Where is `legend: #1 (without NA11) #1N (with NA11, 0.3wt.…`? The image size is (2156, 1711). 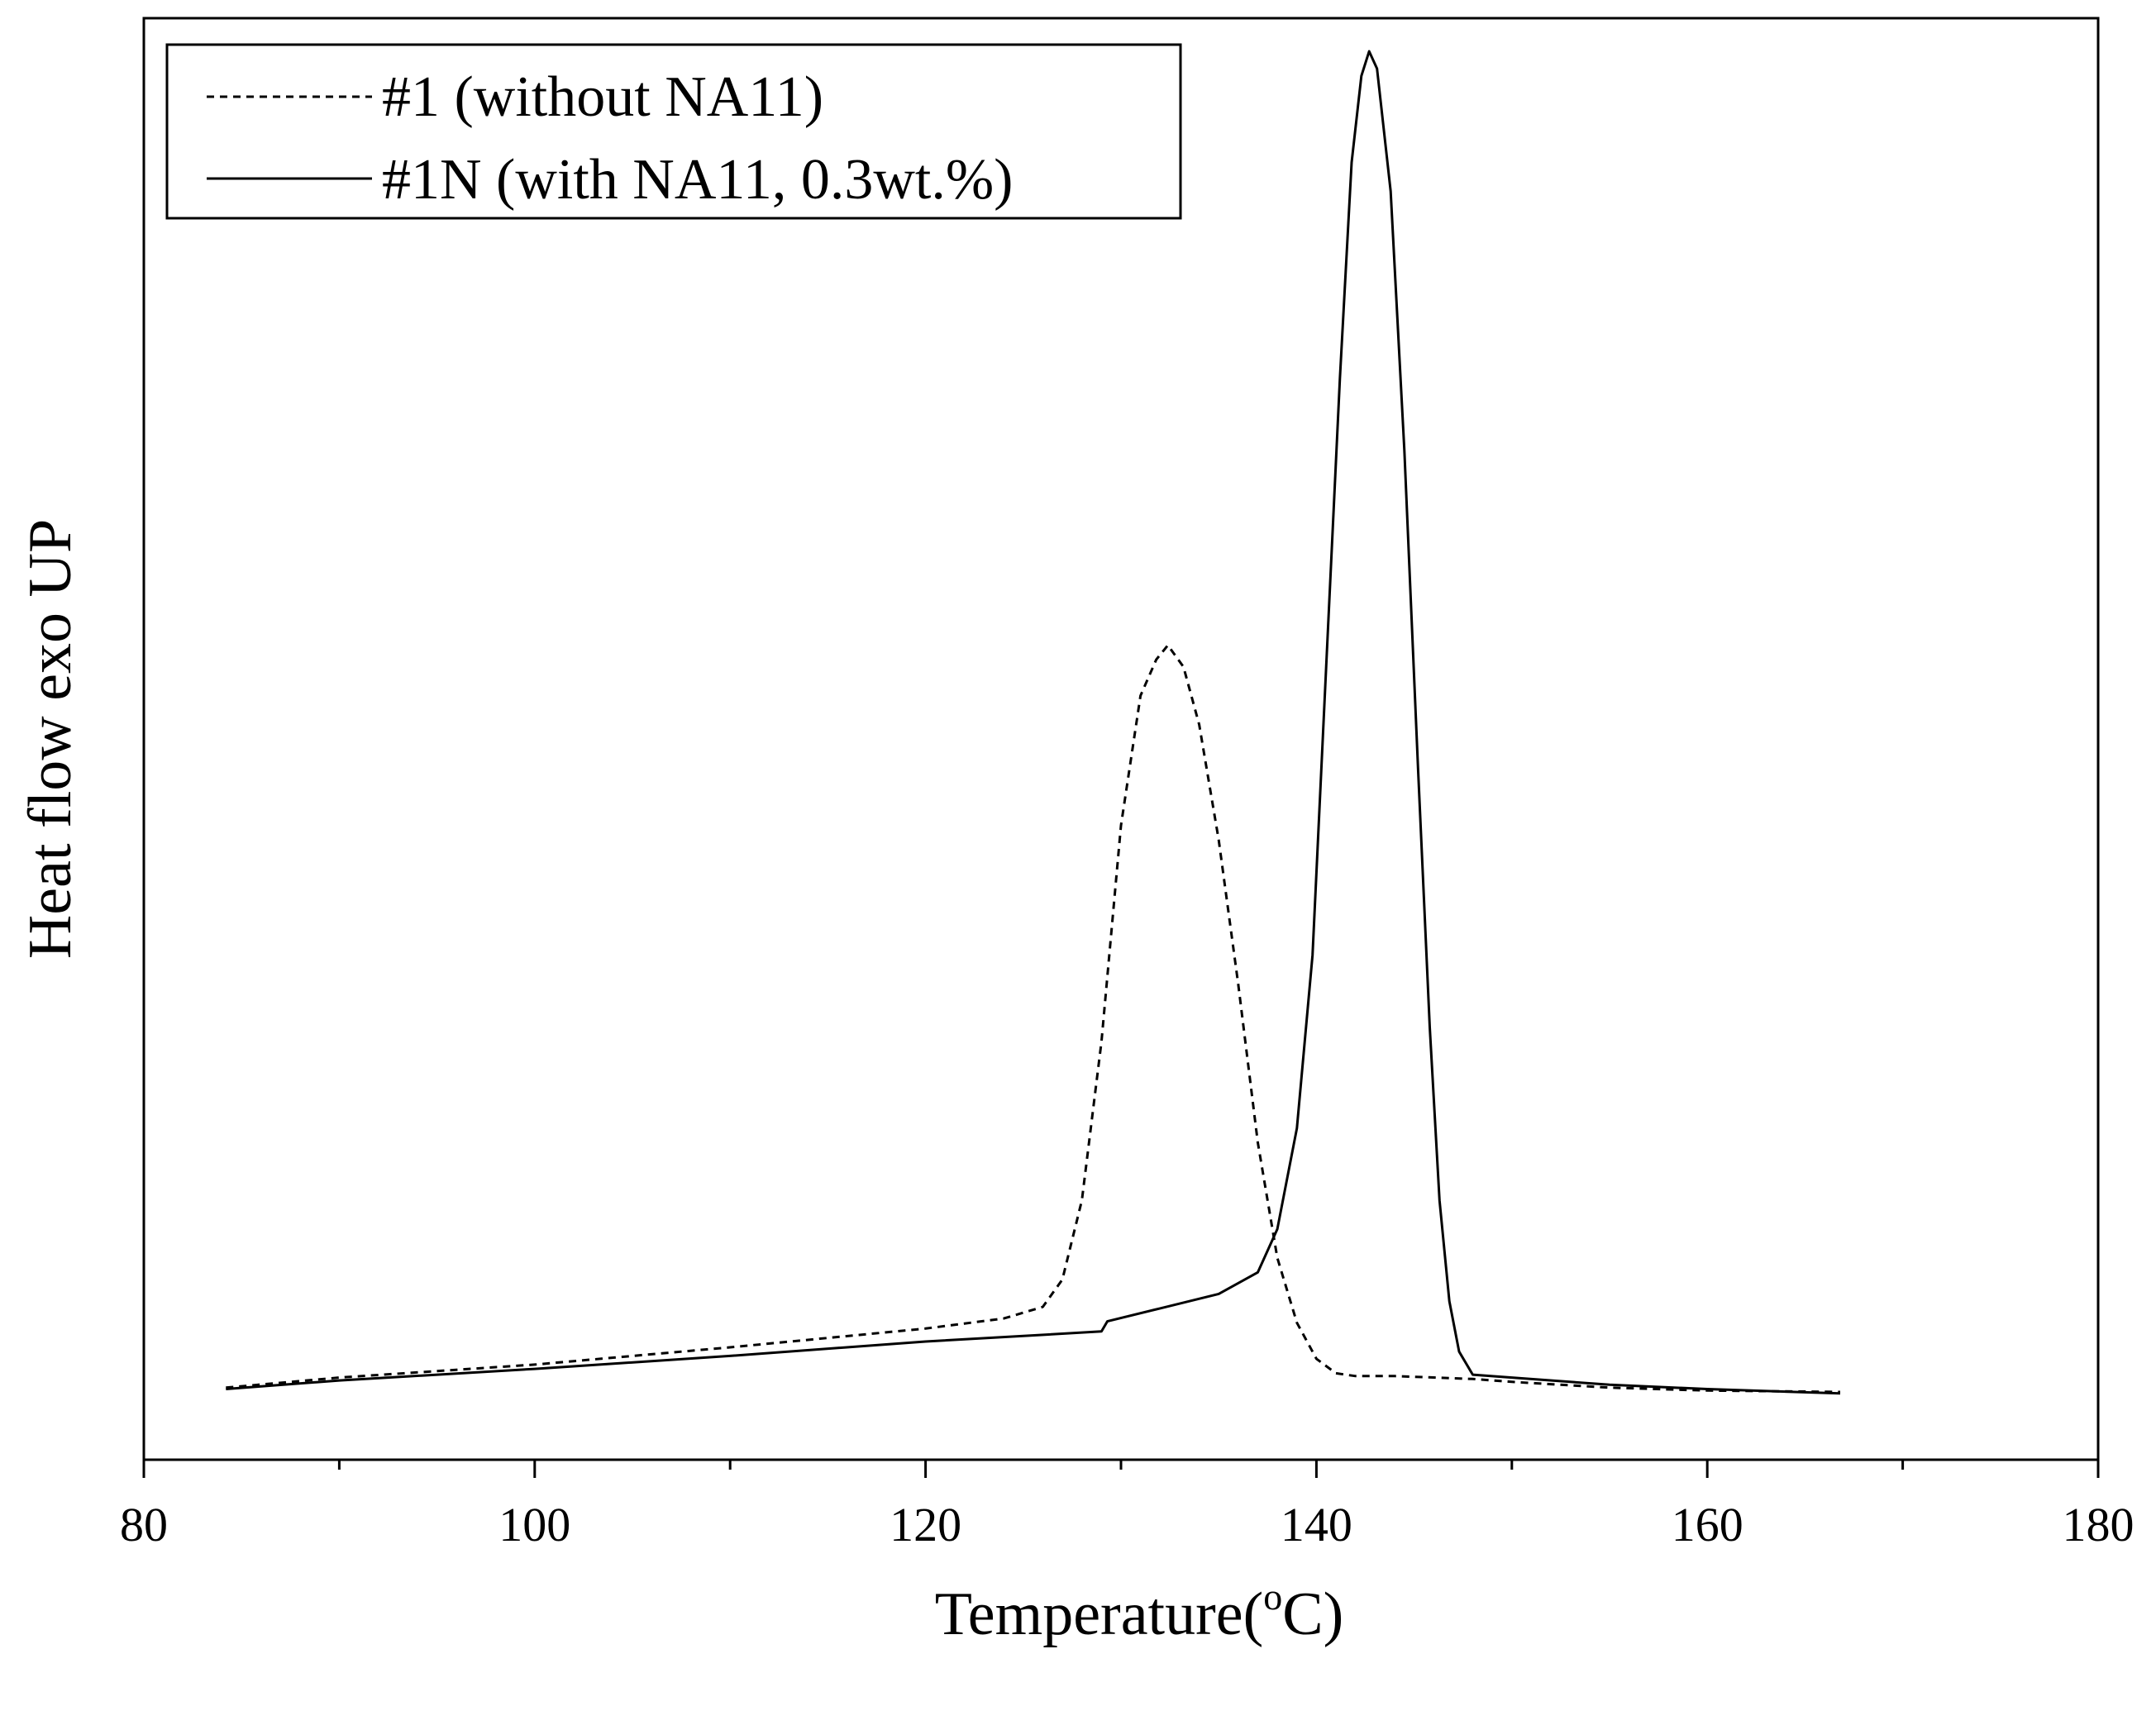
legend: #1 (without NA11) #1N (with NA11, 0.3wt.… is located at coordinates (673, 132).